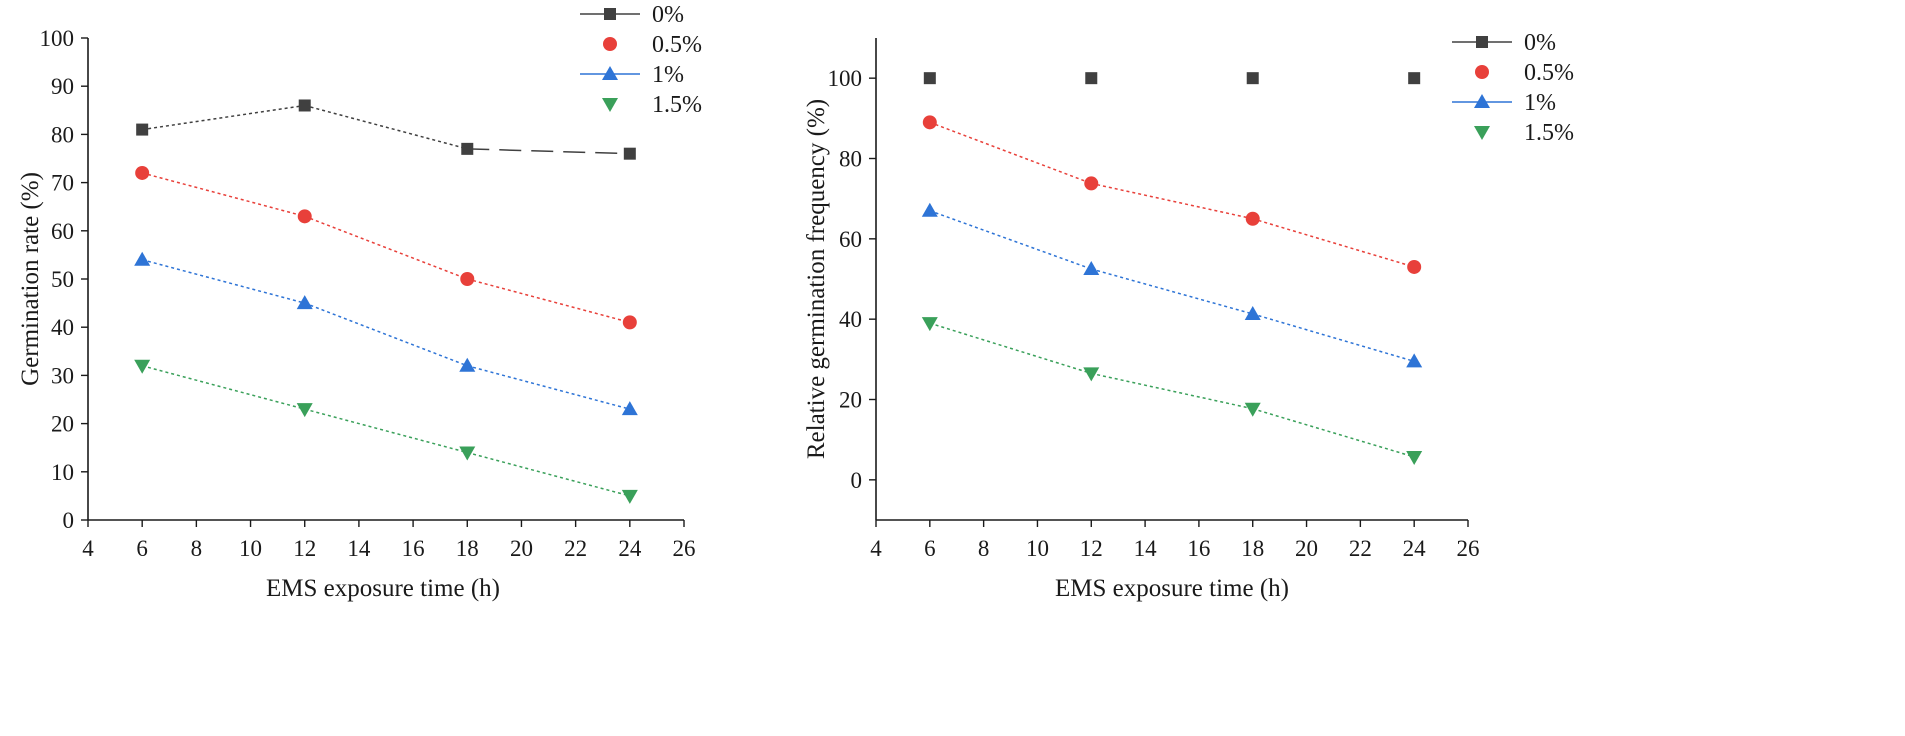  I want to click on series-0pct, so click(386, 129).